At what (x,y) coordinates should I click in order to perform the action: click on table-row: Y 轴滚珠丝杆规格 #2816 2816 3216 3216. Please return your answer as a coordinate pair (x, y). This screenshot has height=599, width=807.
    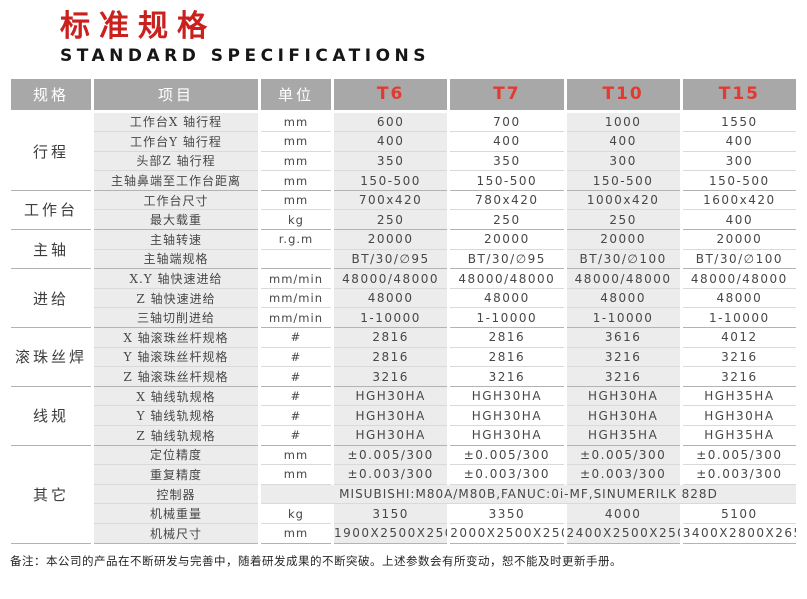
    Looking at the image, I should click on (403, 357).